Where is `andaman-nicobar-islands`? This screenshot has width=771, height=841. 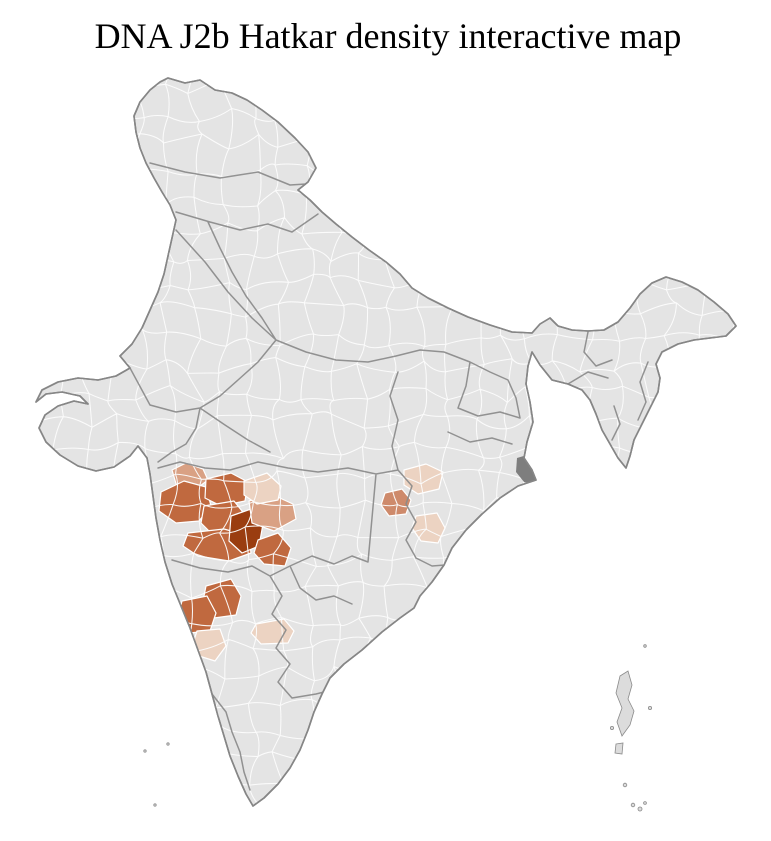 andaman-nicobar-islands is located at coordinates (631, 728).